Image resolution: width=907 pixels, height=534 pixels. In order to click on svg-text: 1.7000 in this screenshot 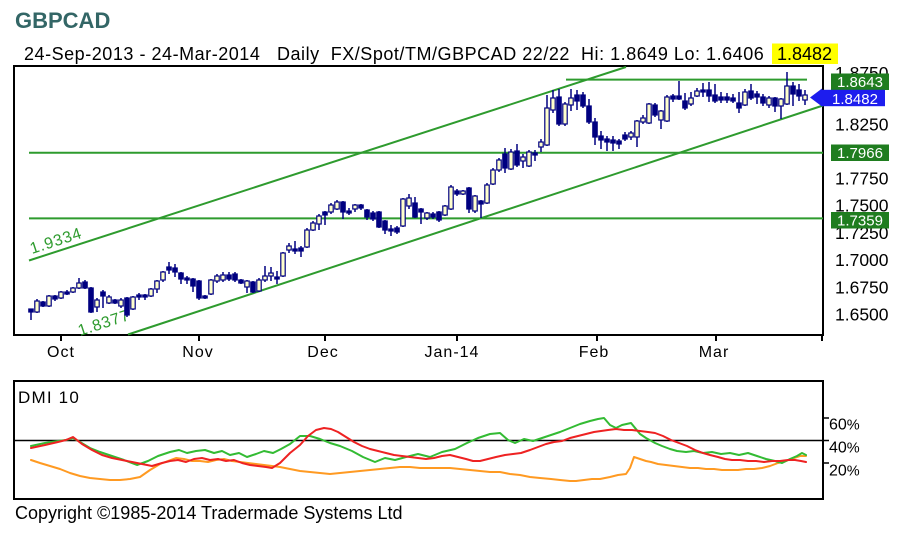, I will do `click(862, 260)`.